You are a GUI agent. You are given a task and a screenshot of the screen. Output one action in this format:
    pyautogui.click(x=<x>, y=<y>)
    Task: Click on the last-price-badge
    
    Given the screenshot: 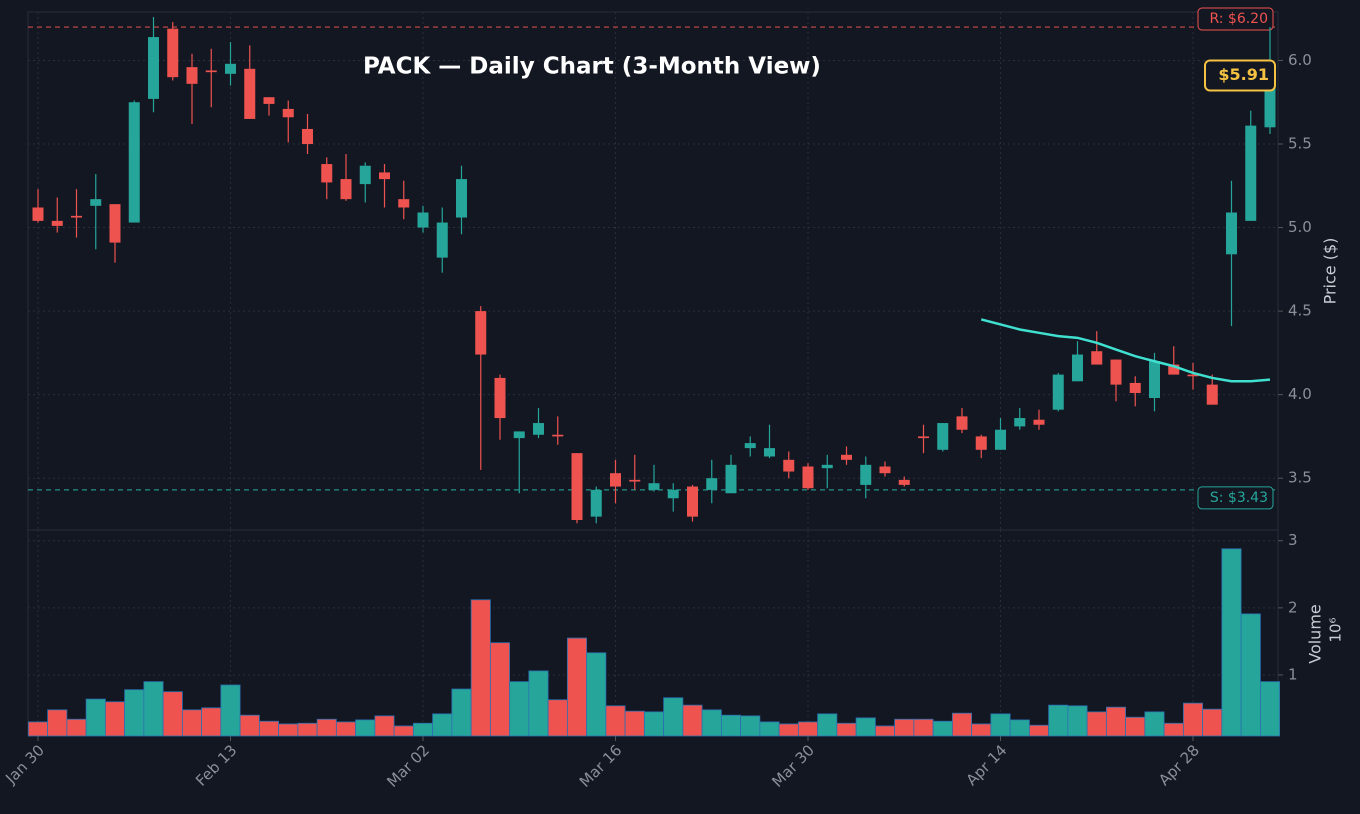 What is the action you would take?
    pyautogui.click(x=1240, y=75)
    